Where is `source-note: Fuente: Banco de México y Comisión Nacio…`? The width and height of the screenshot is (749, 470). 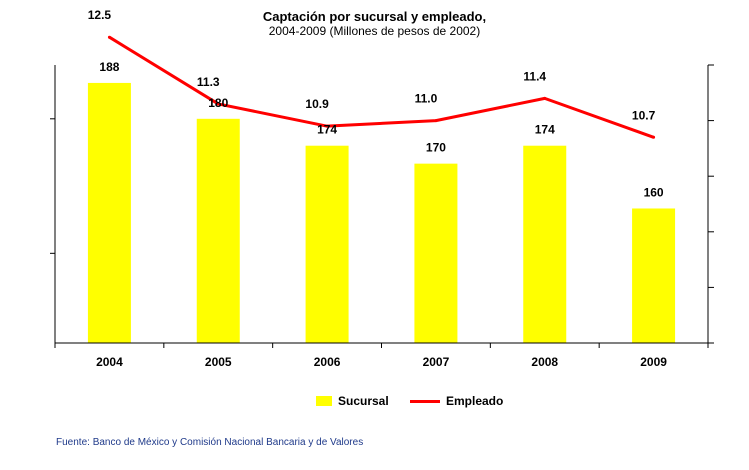 source-note: Fuente: Banco de México y Comisión Nacio… is located at coordinates (210, 442).